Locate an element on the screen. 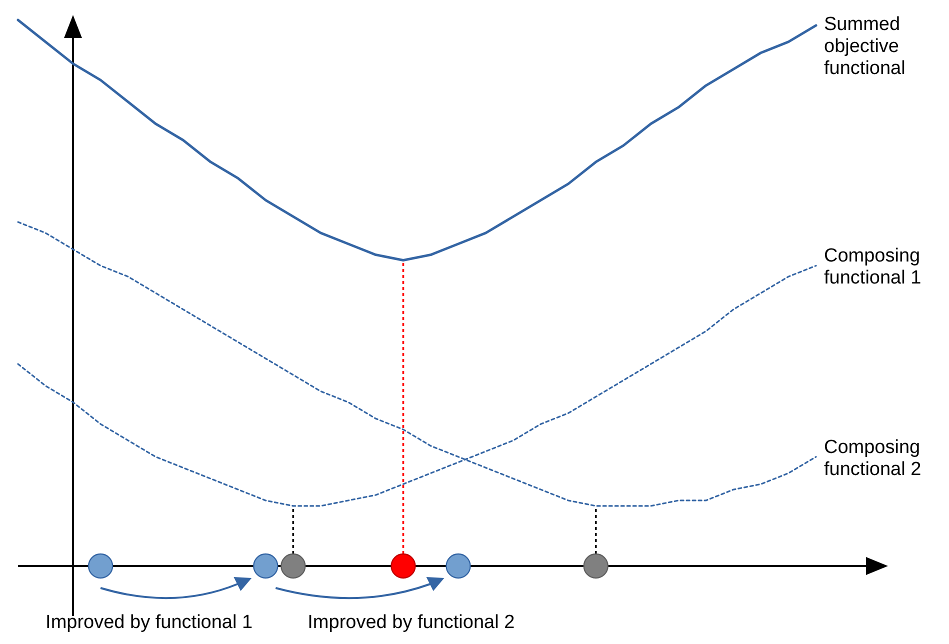 The width and height of the screenshot is (949, 644). series-label: Composing functional 1 is located at coordinates (873, 267).